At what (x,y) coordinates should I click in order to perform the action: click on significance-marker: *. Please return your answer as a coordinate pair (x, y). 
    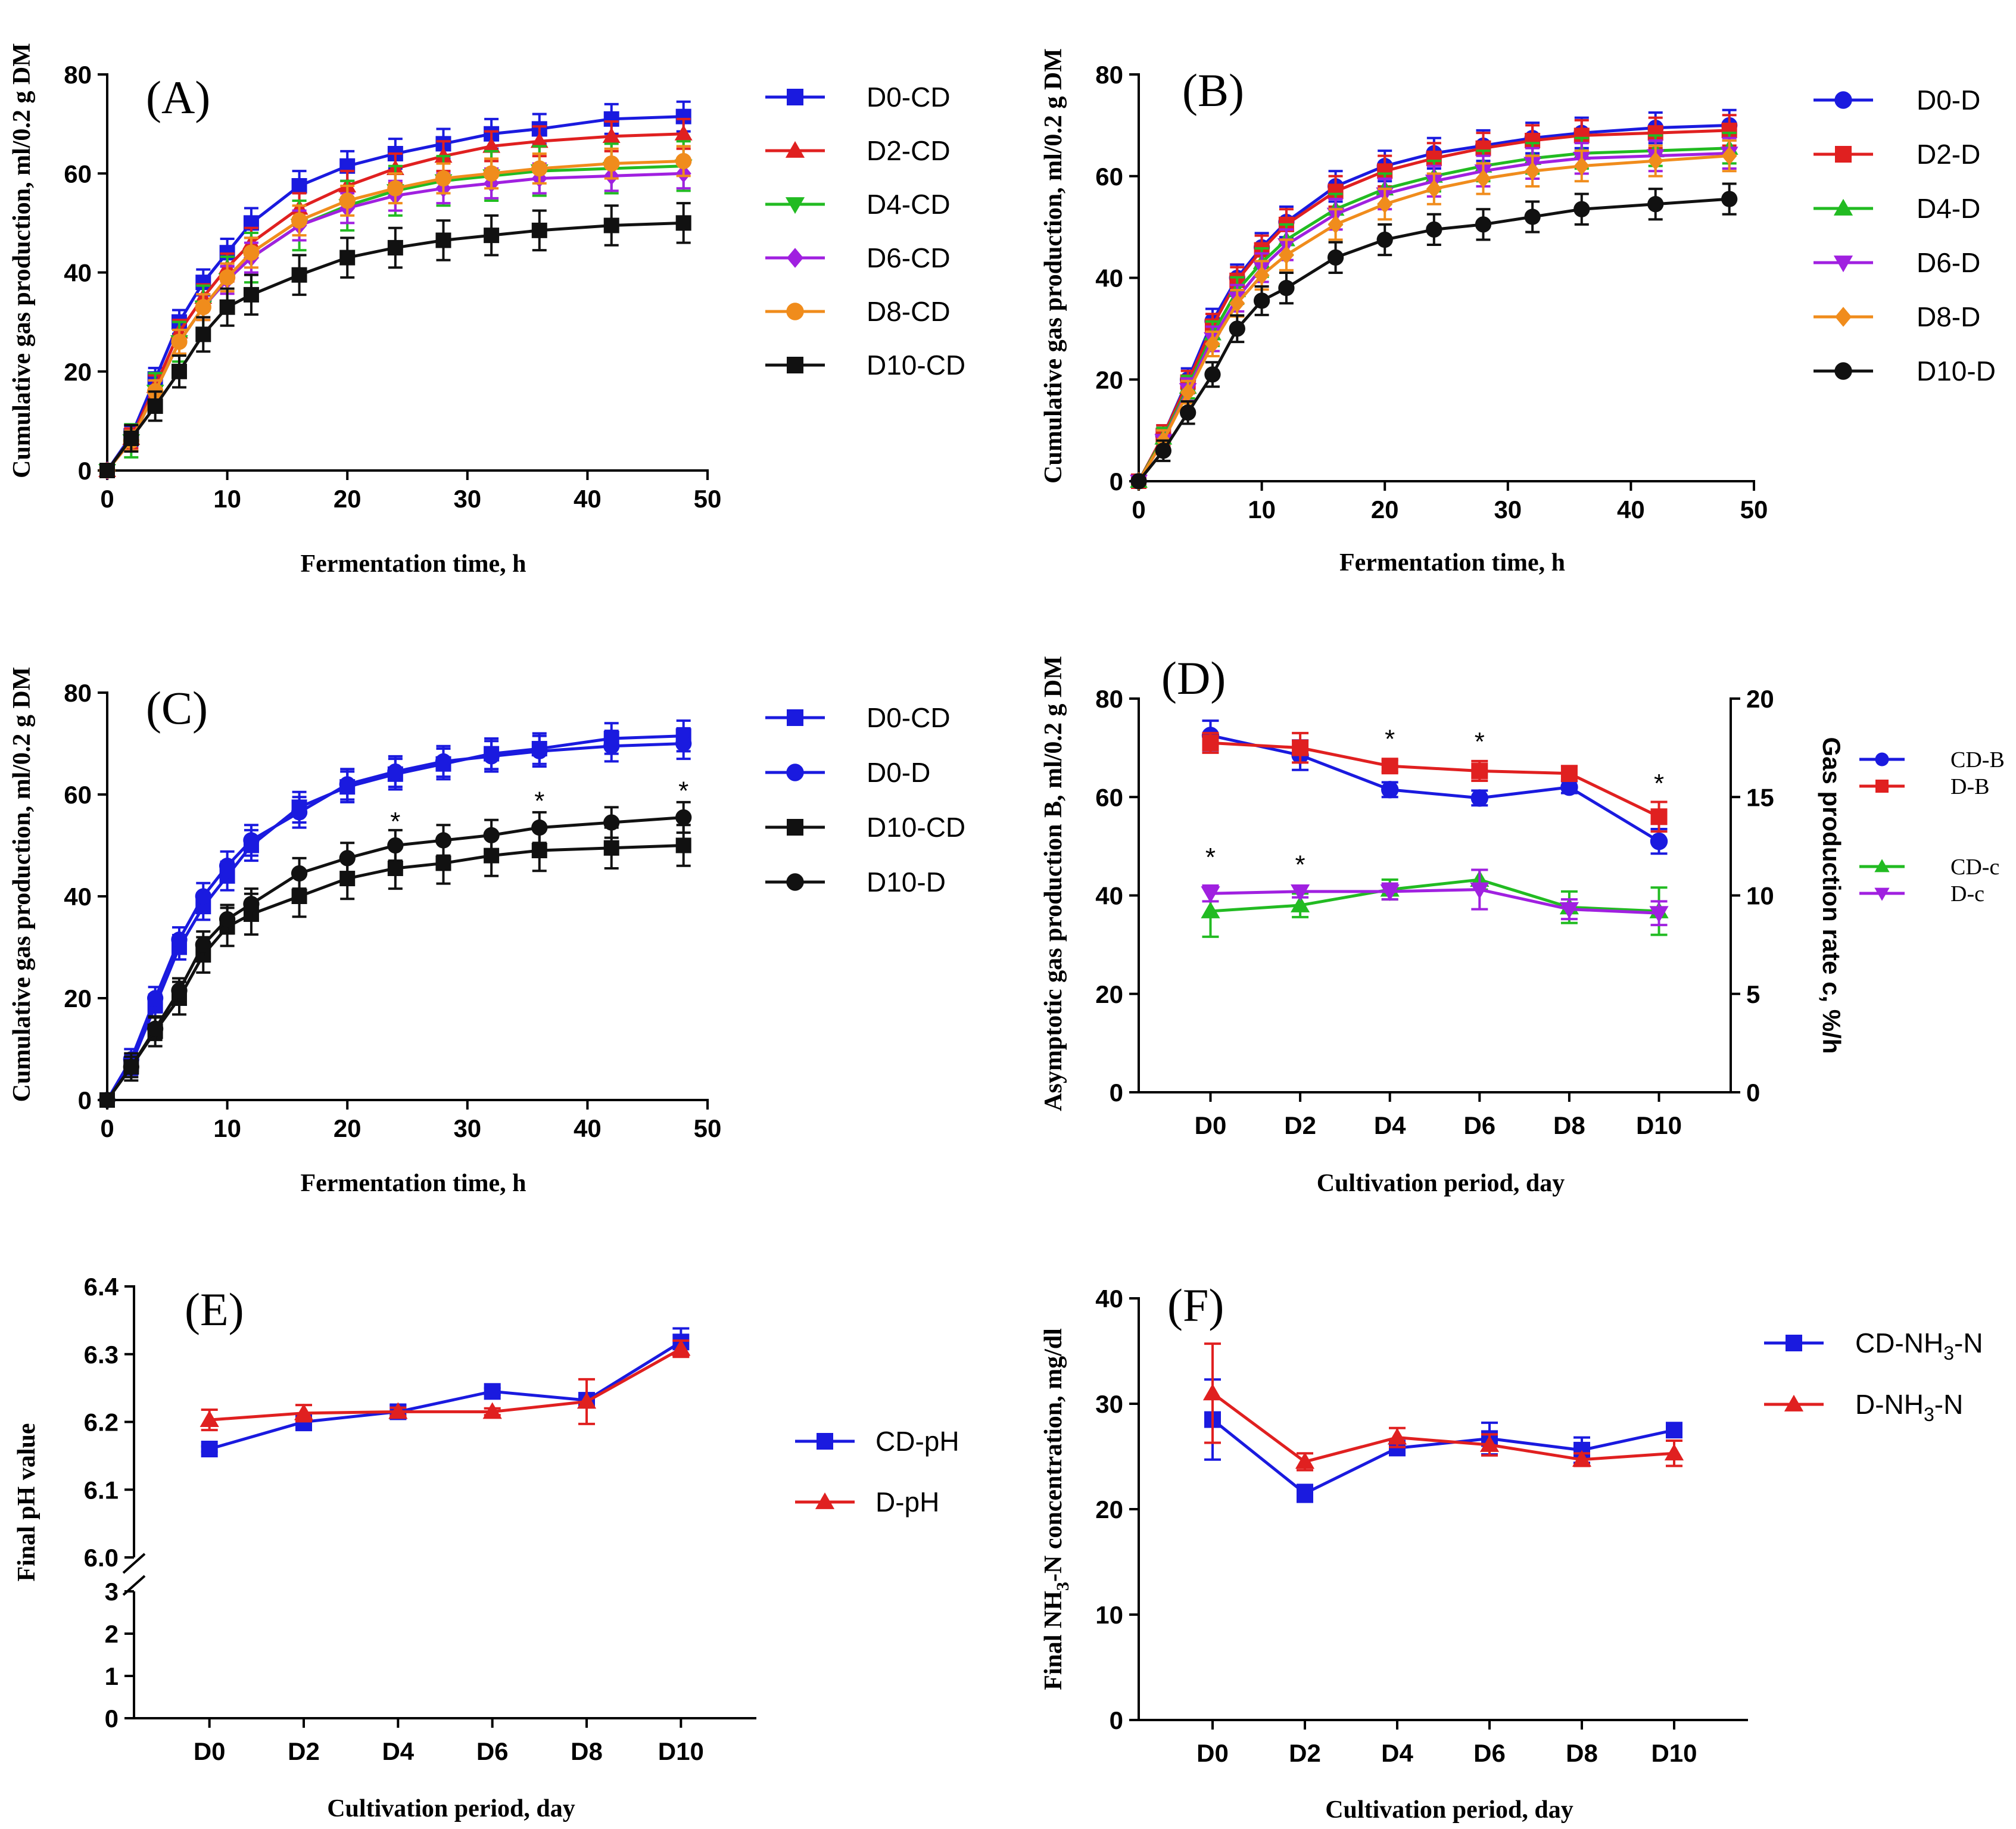
    Looking at the image, I should click on (1300, 864).